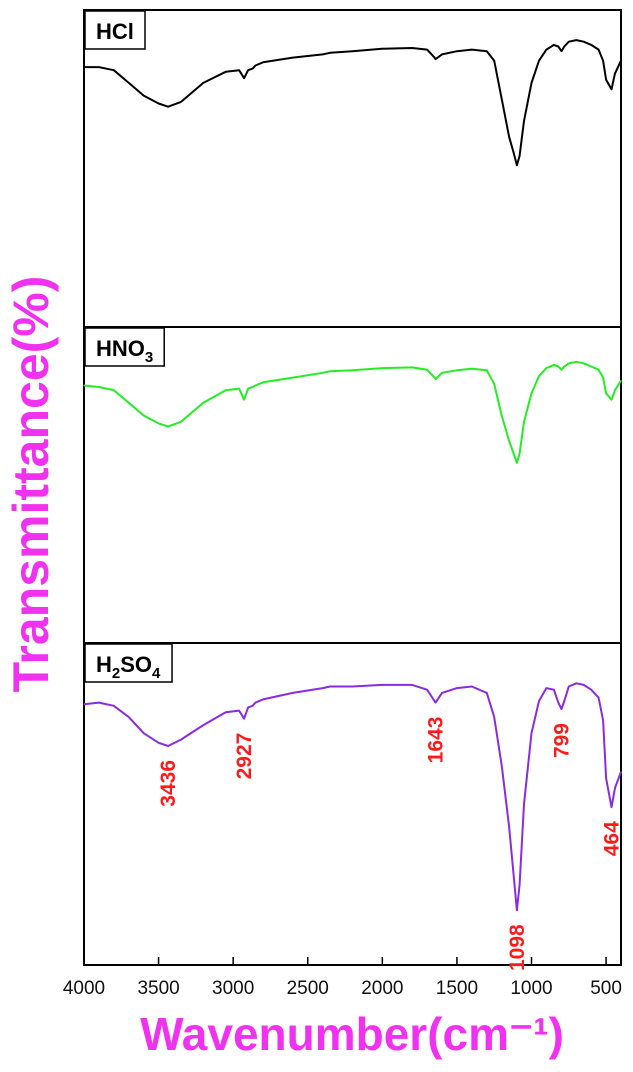  What do you see at coordinates (606, 988) in the screenshot?
I see `x-tick-label: 500` at bounding box center [606, 988].